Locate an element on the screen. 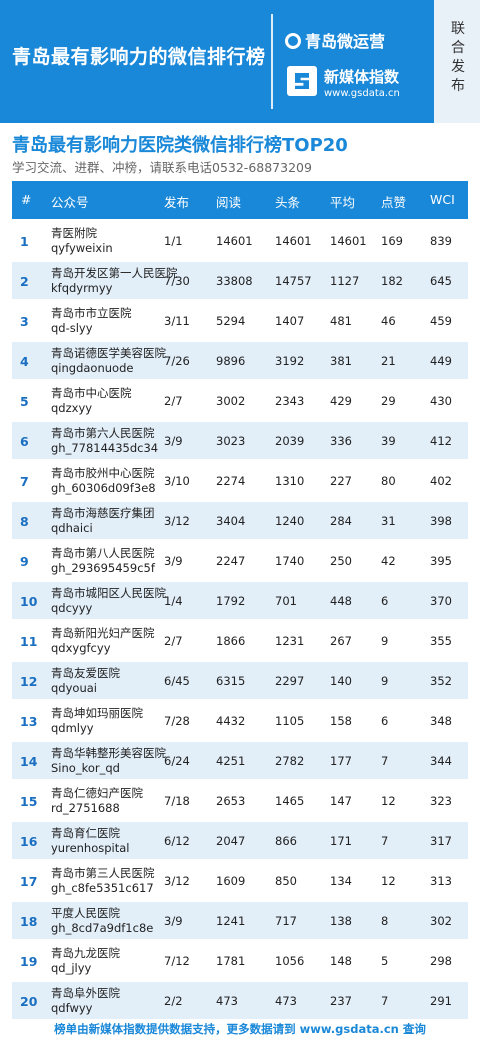  table-row: 8 青岛市海慈医疗集团 qdhaici 3/12 3404 1240 284 31 398 is located at coordinates (240, 520).